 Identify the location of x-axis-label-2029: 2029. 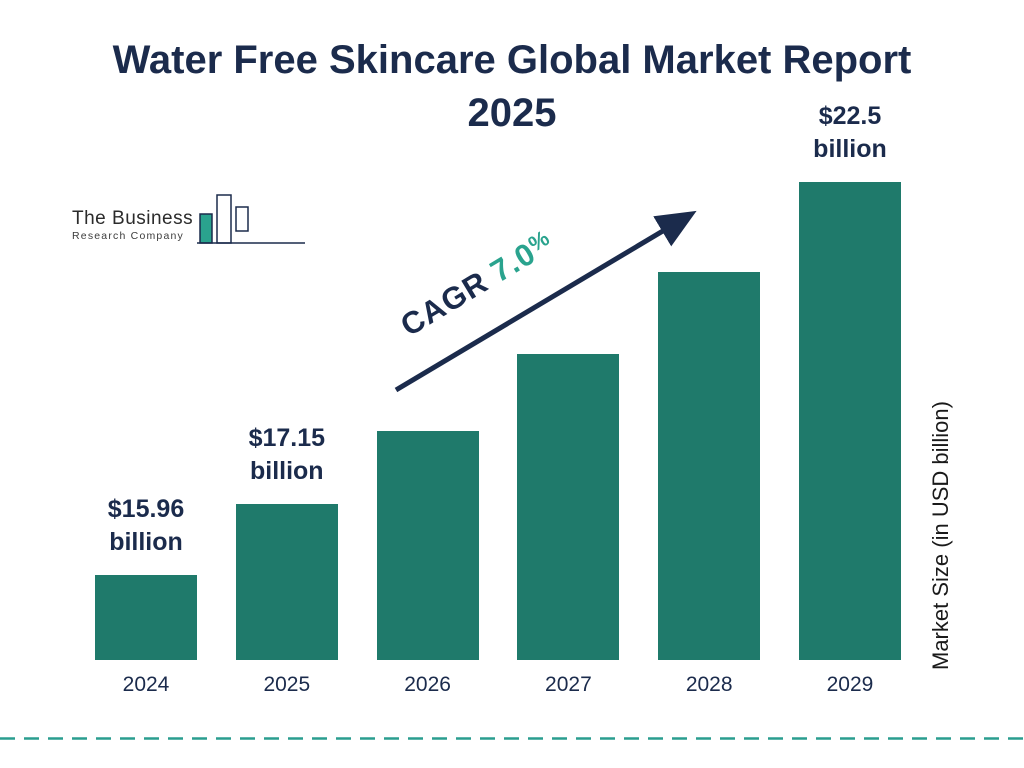
(850, 684).